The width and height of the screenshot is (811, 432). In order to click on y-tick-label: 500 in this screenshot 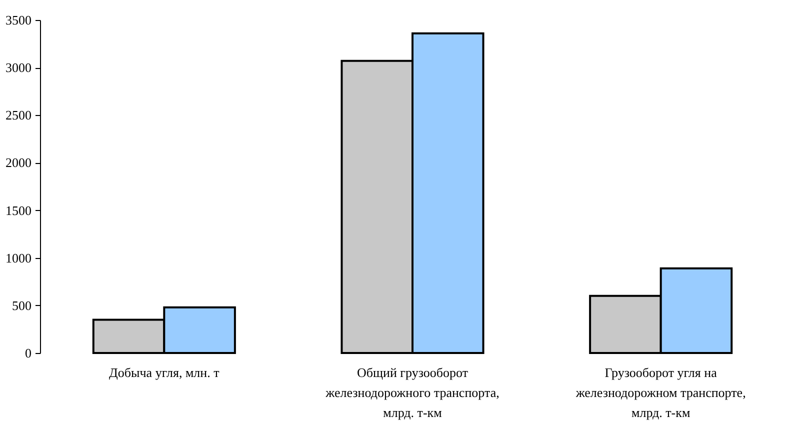, I will do `click(22, 305)`.